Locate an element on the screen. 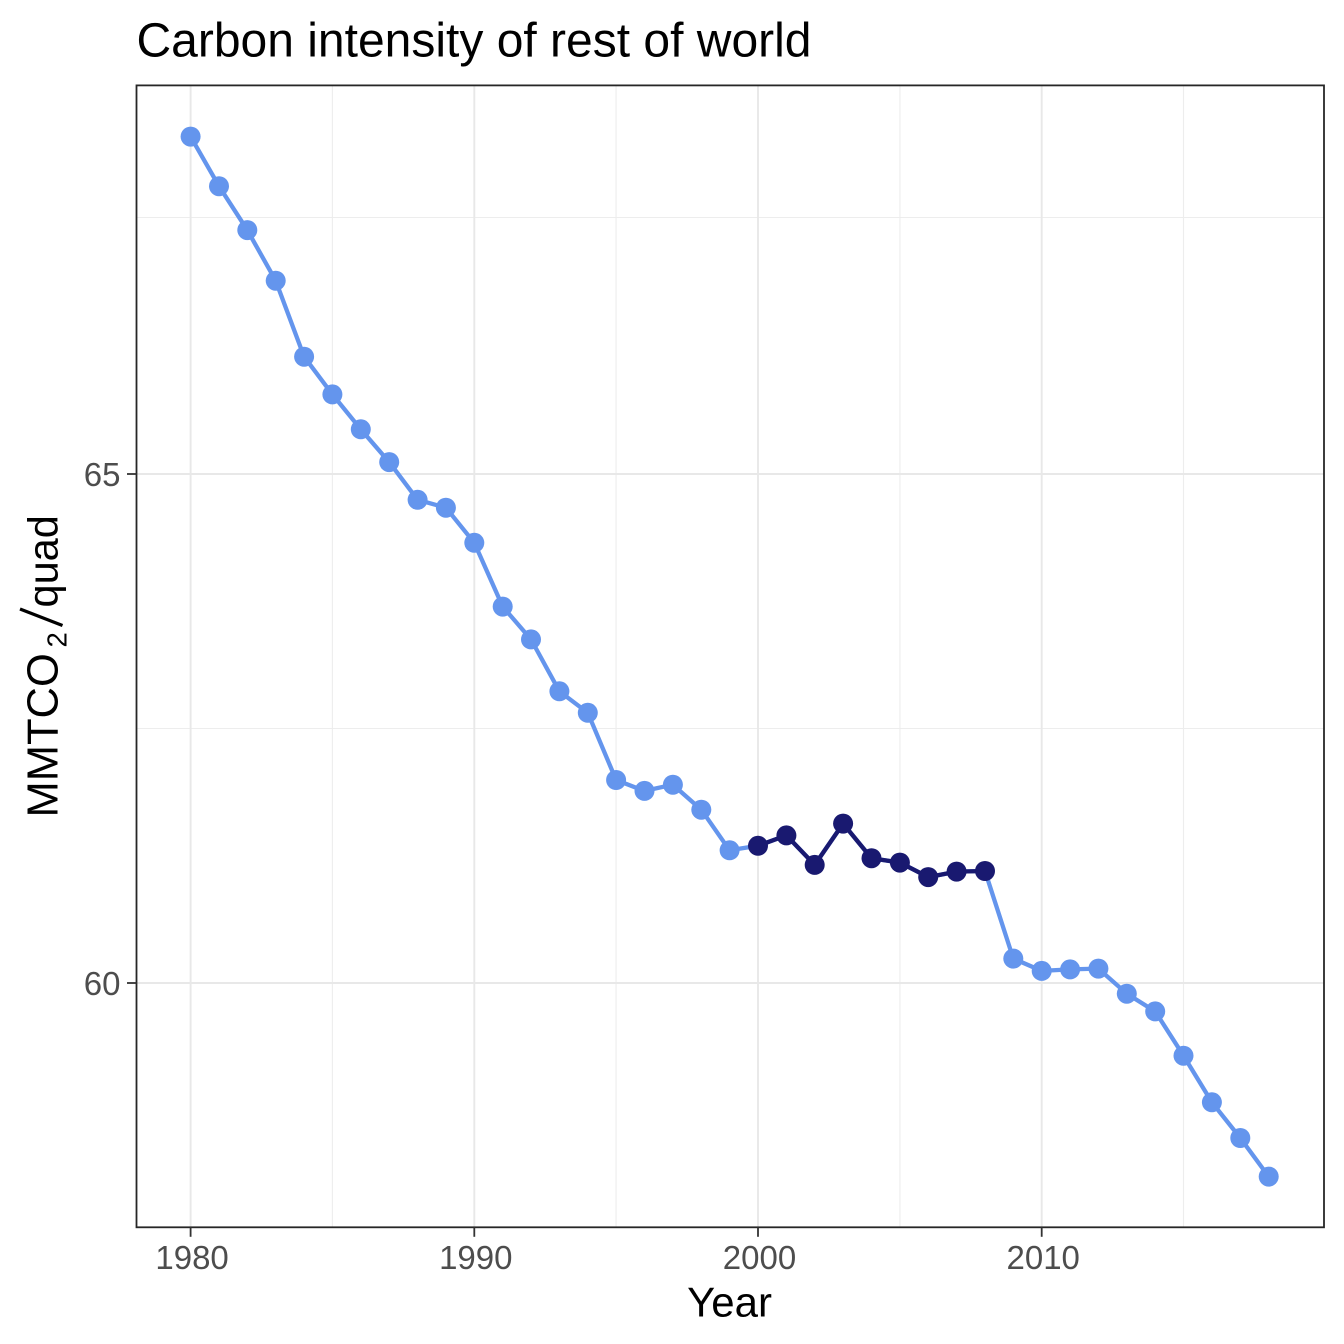  svg-text: 2 is located at coordinates (57, 639).